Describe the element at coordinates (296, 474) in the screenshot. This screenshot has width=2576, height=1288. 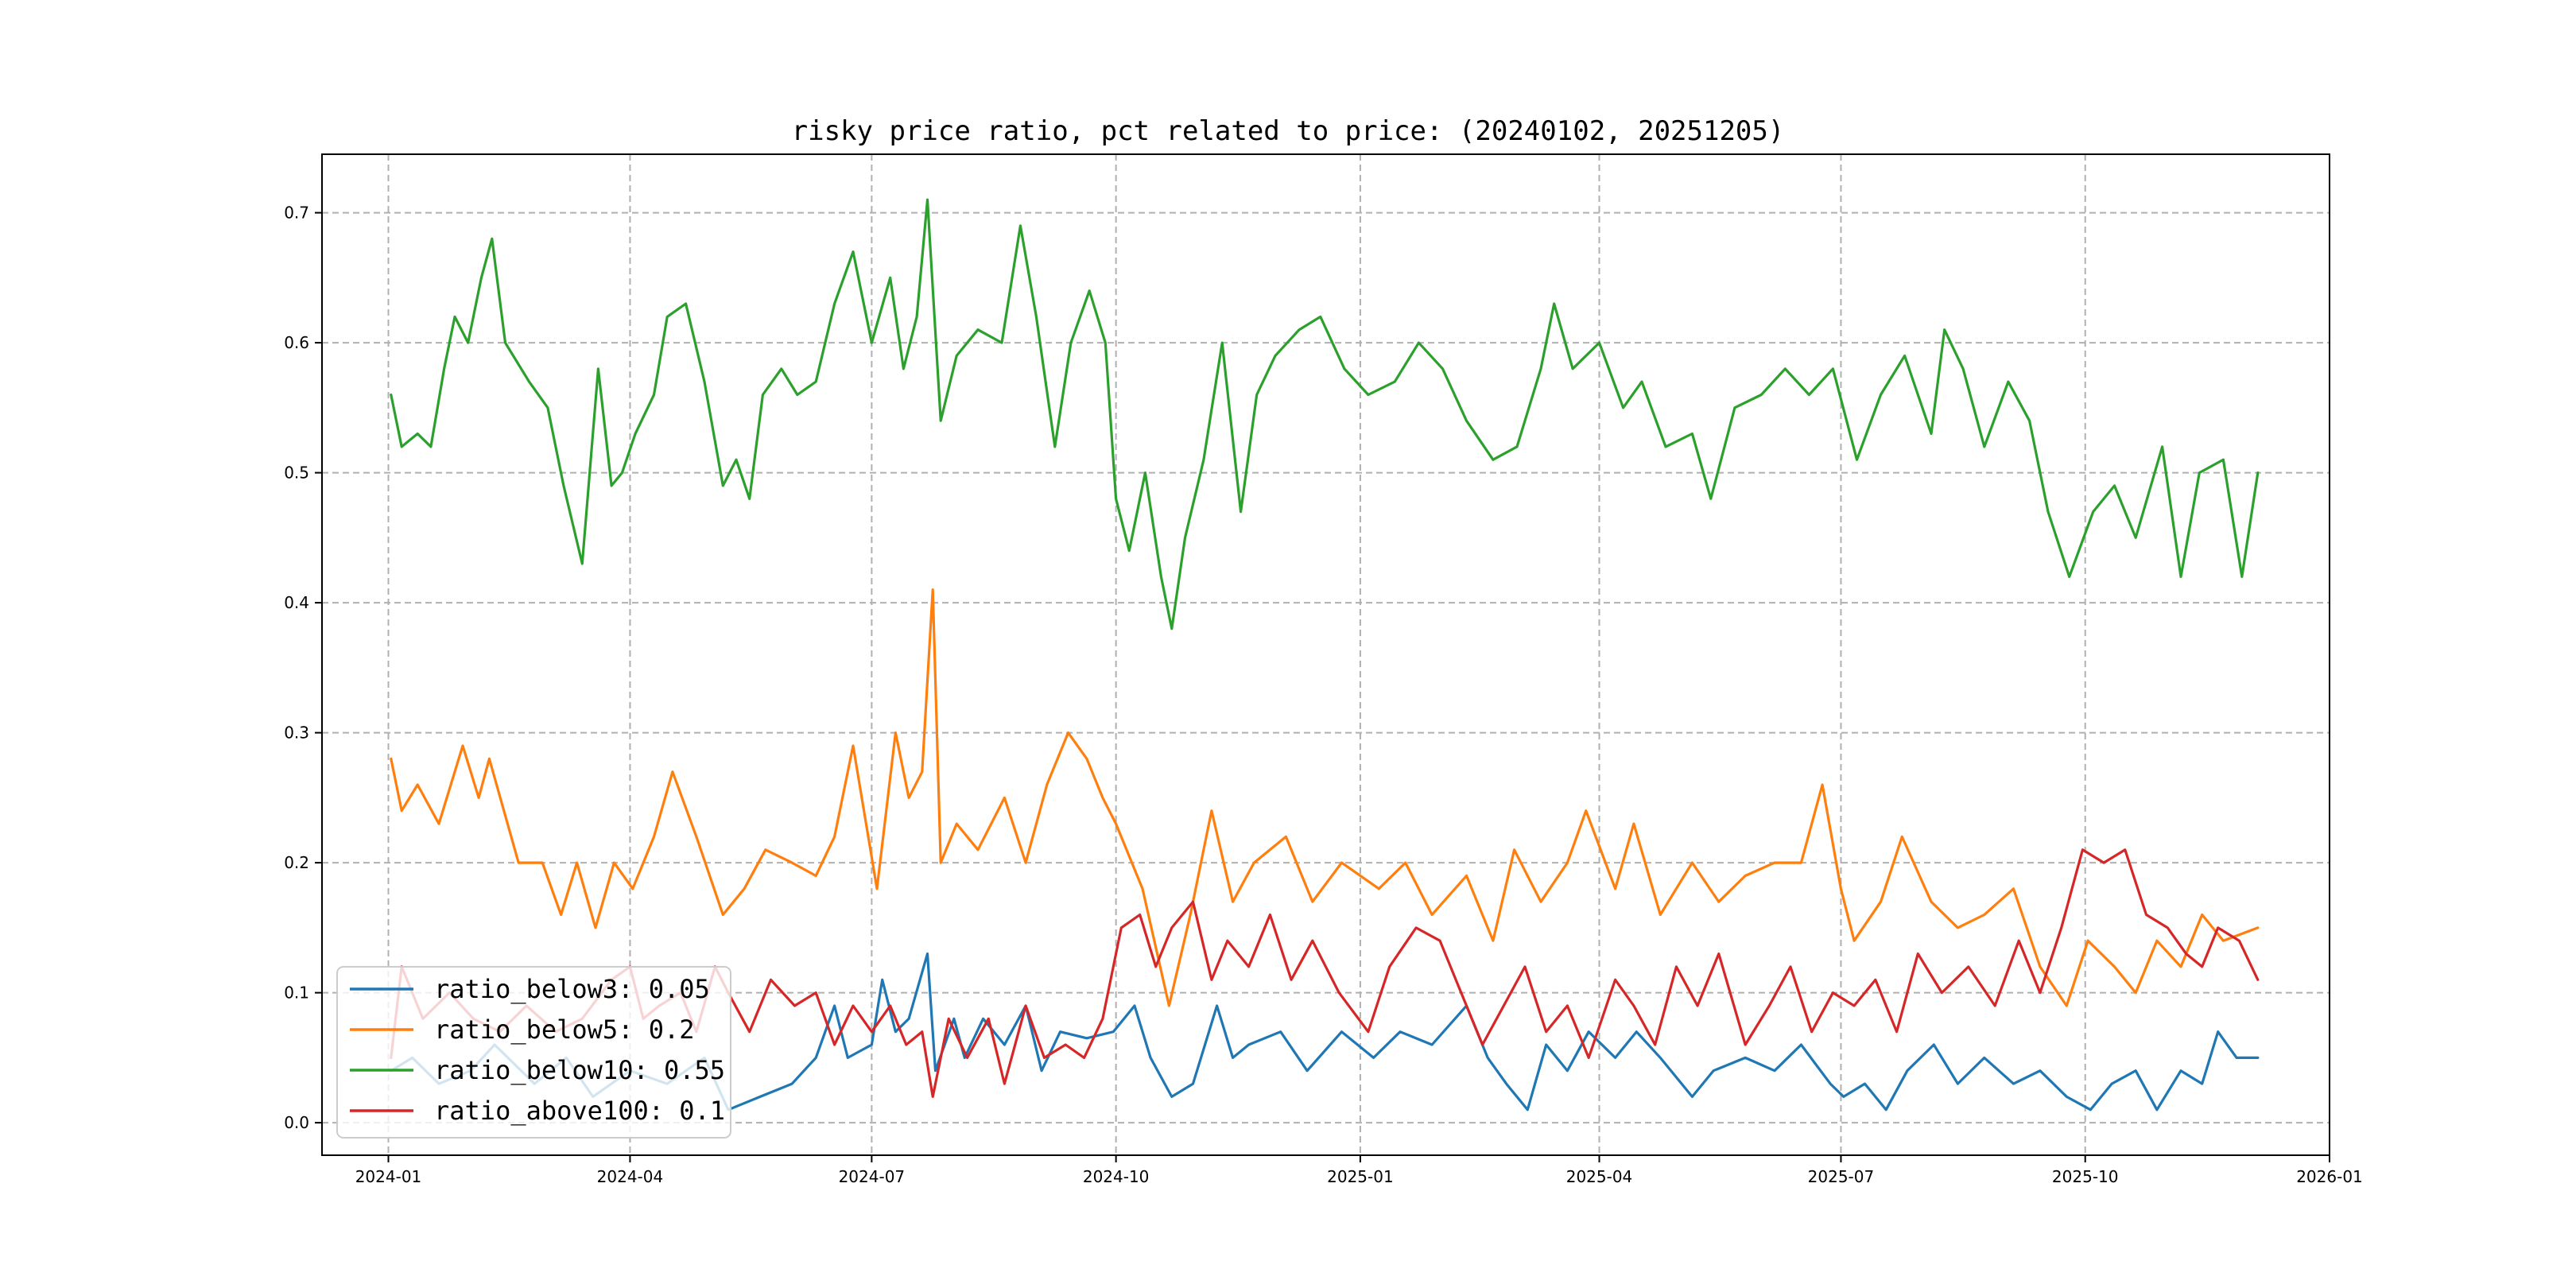
I see `y-tick-label: 0.5` at that location.